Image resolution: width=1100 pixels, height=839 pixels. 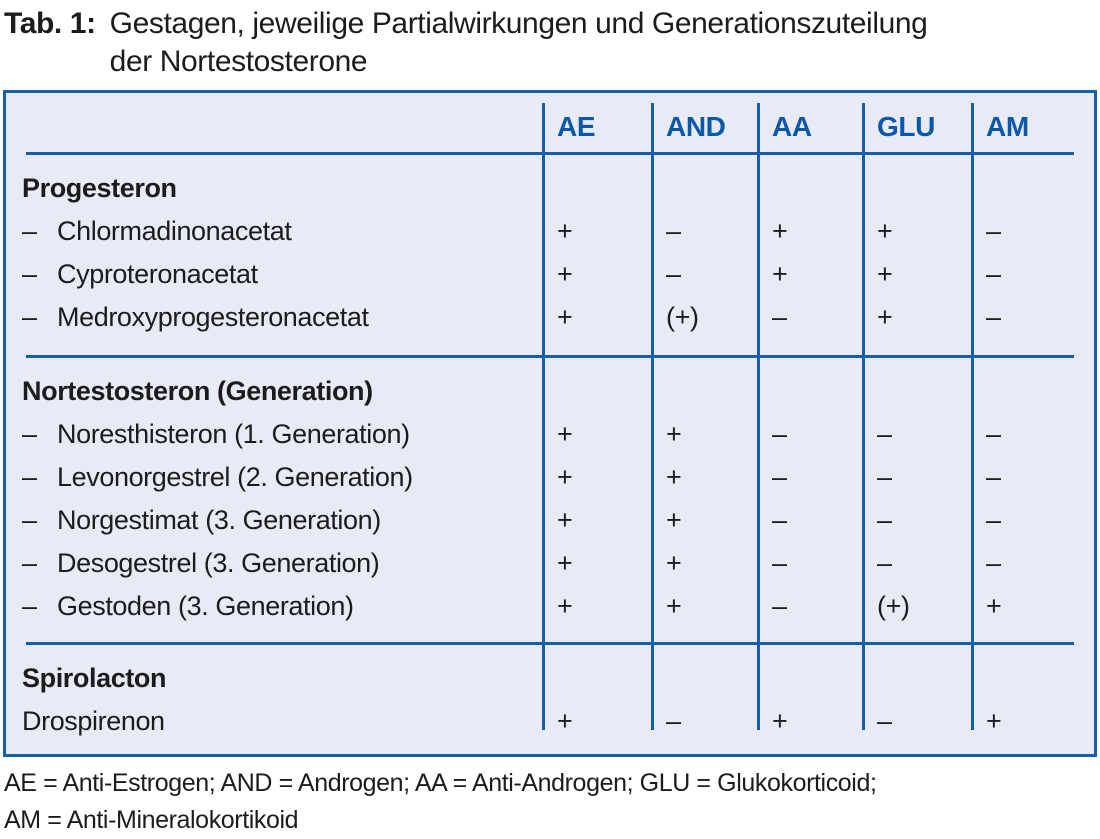 I want to click on column-header-aa: AA, so click(x=792, y=126).